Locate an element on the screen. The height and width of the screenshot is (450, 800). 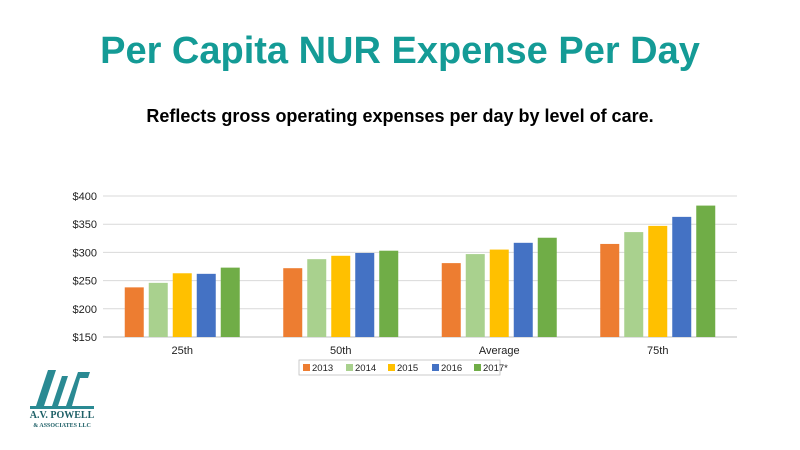
x-category-label: Average is located at coordinates (499, 351).